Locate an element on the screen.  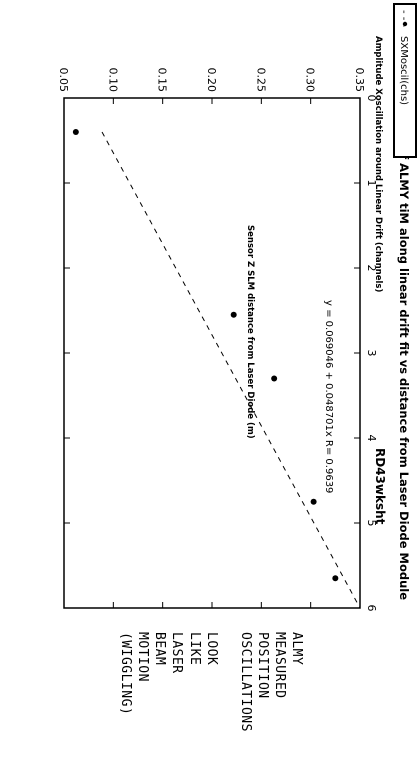
y-tick-label: 0.05 is located at coordinates (63, 80).